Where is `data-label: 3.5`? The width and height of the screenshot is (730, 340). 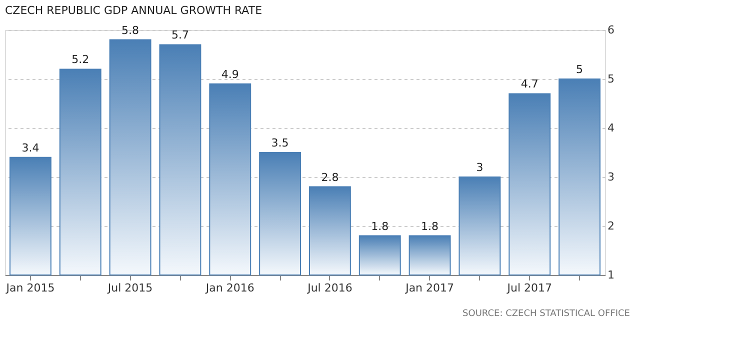
data-label: 3.5 is located at coordinates (280, 143).